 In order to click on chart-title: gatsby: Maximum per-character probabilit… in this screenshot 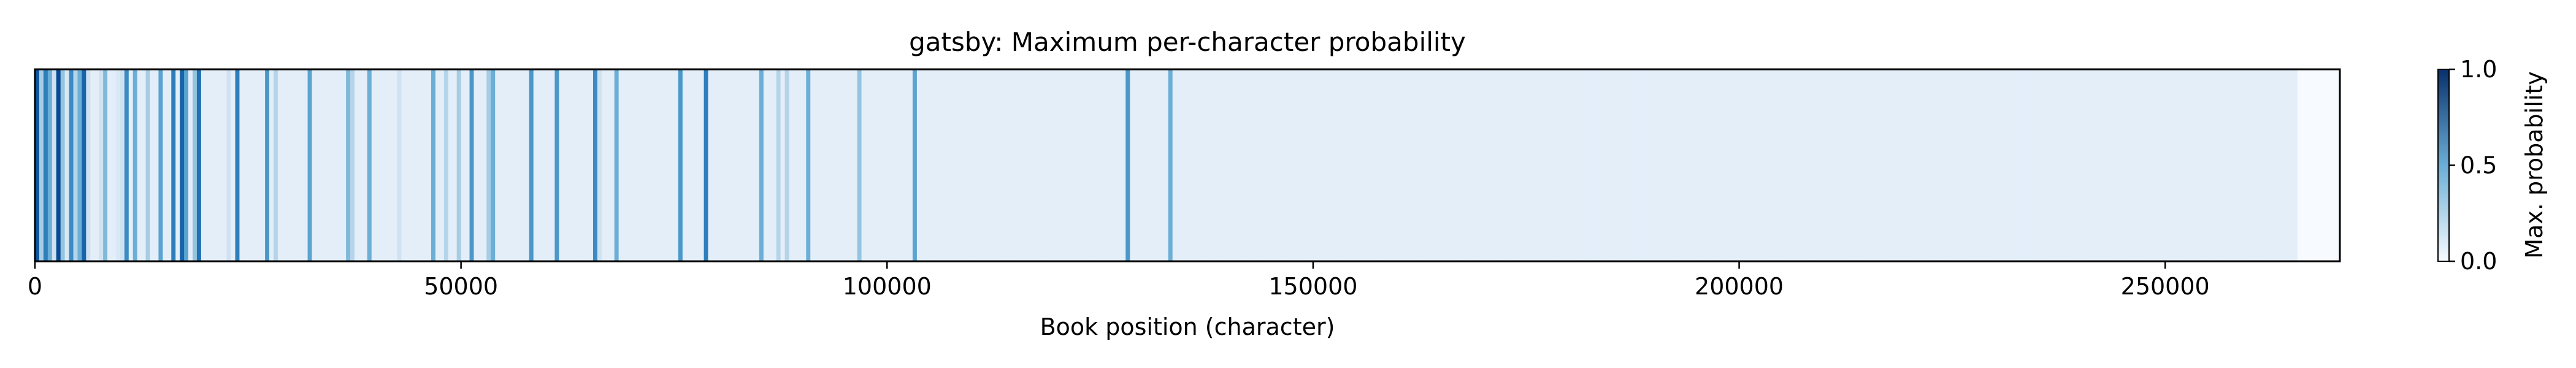, I will do `click(1187, 42)`.